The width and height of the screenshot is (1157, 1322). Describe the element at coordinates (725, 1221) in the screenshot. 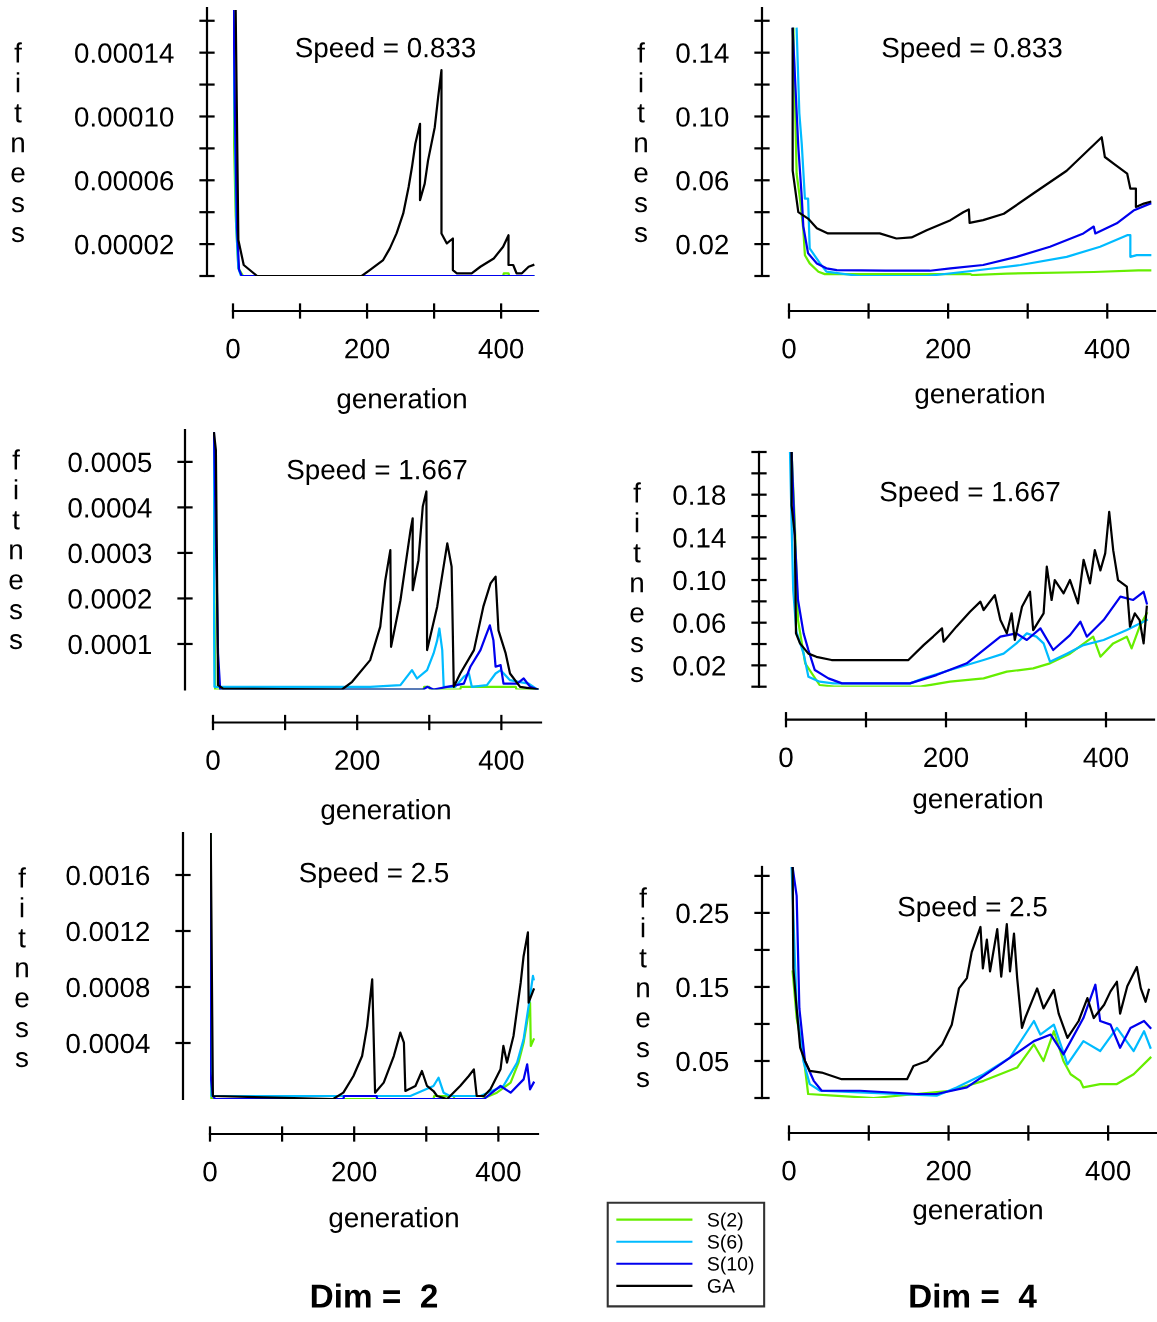

I see `legend-label: S(2)` at that location.